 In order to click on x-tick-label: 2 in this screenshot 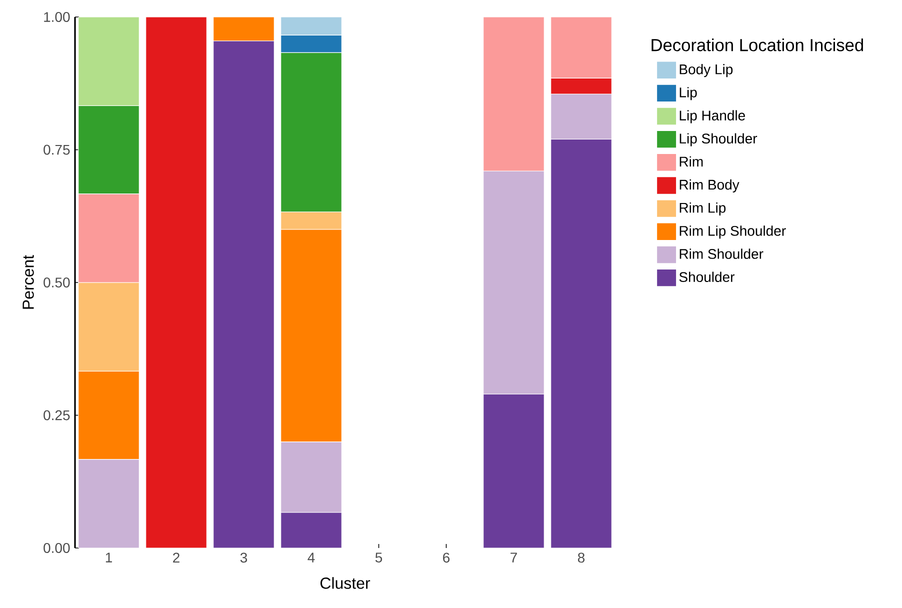, I will do `click(176, 557)`.